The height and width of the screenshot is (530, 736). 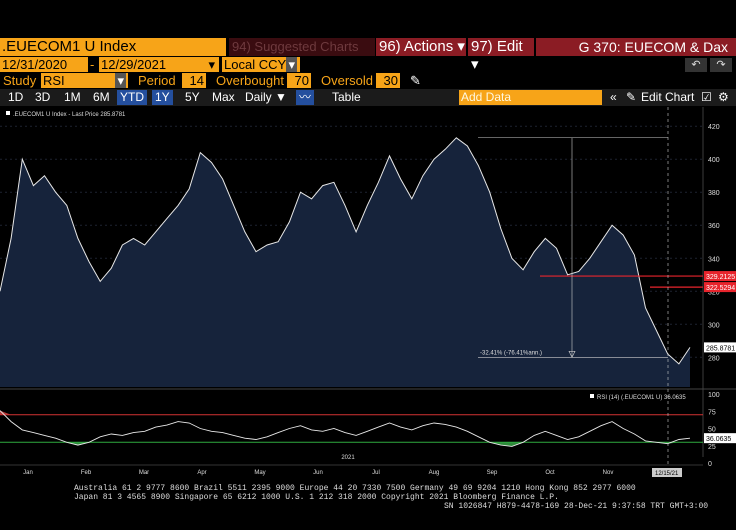 What do you see at coordinates (259, 473) in the screenshot?
I see `x-tick-label: May` at bounding box center [259, 473].